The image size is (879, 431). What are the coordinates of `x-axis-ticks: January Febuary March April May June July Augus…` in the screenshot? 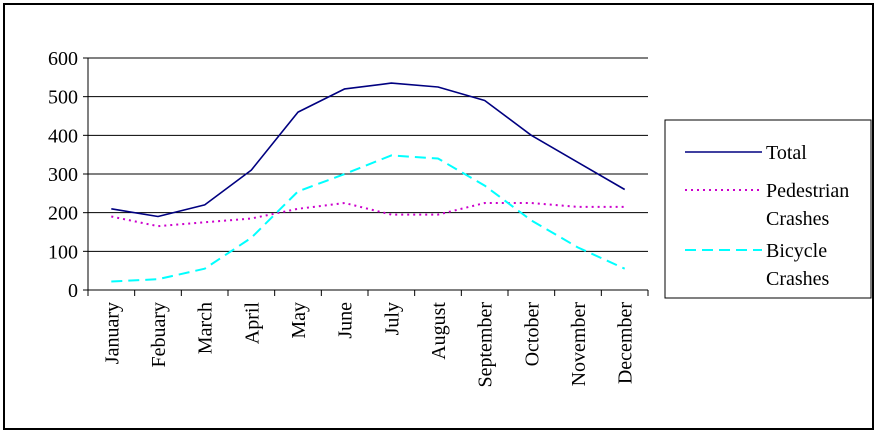 It's located at (368, 339).